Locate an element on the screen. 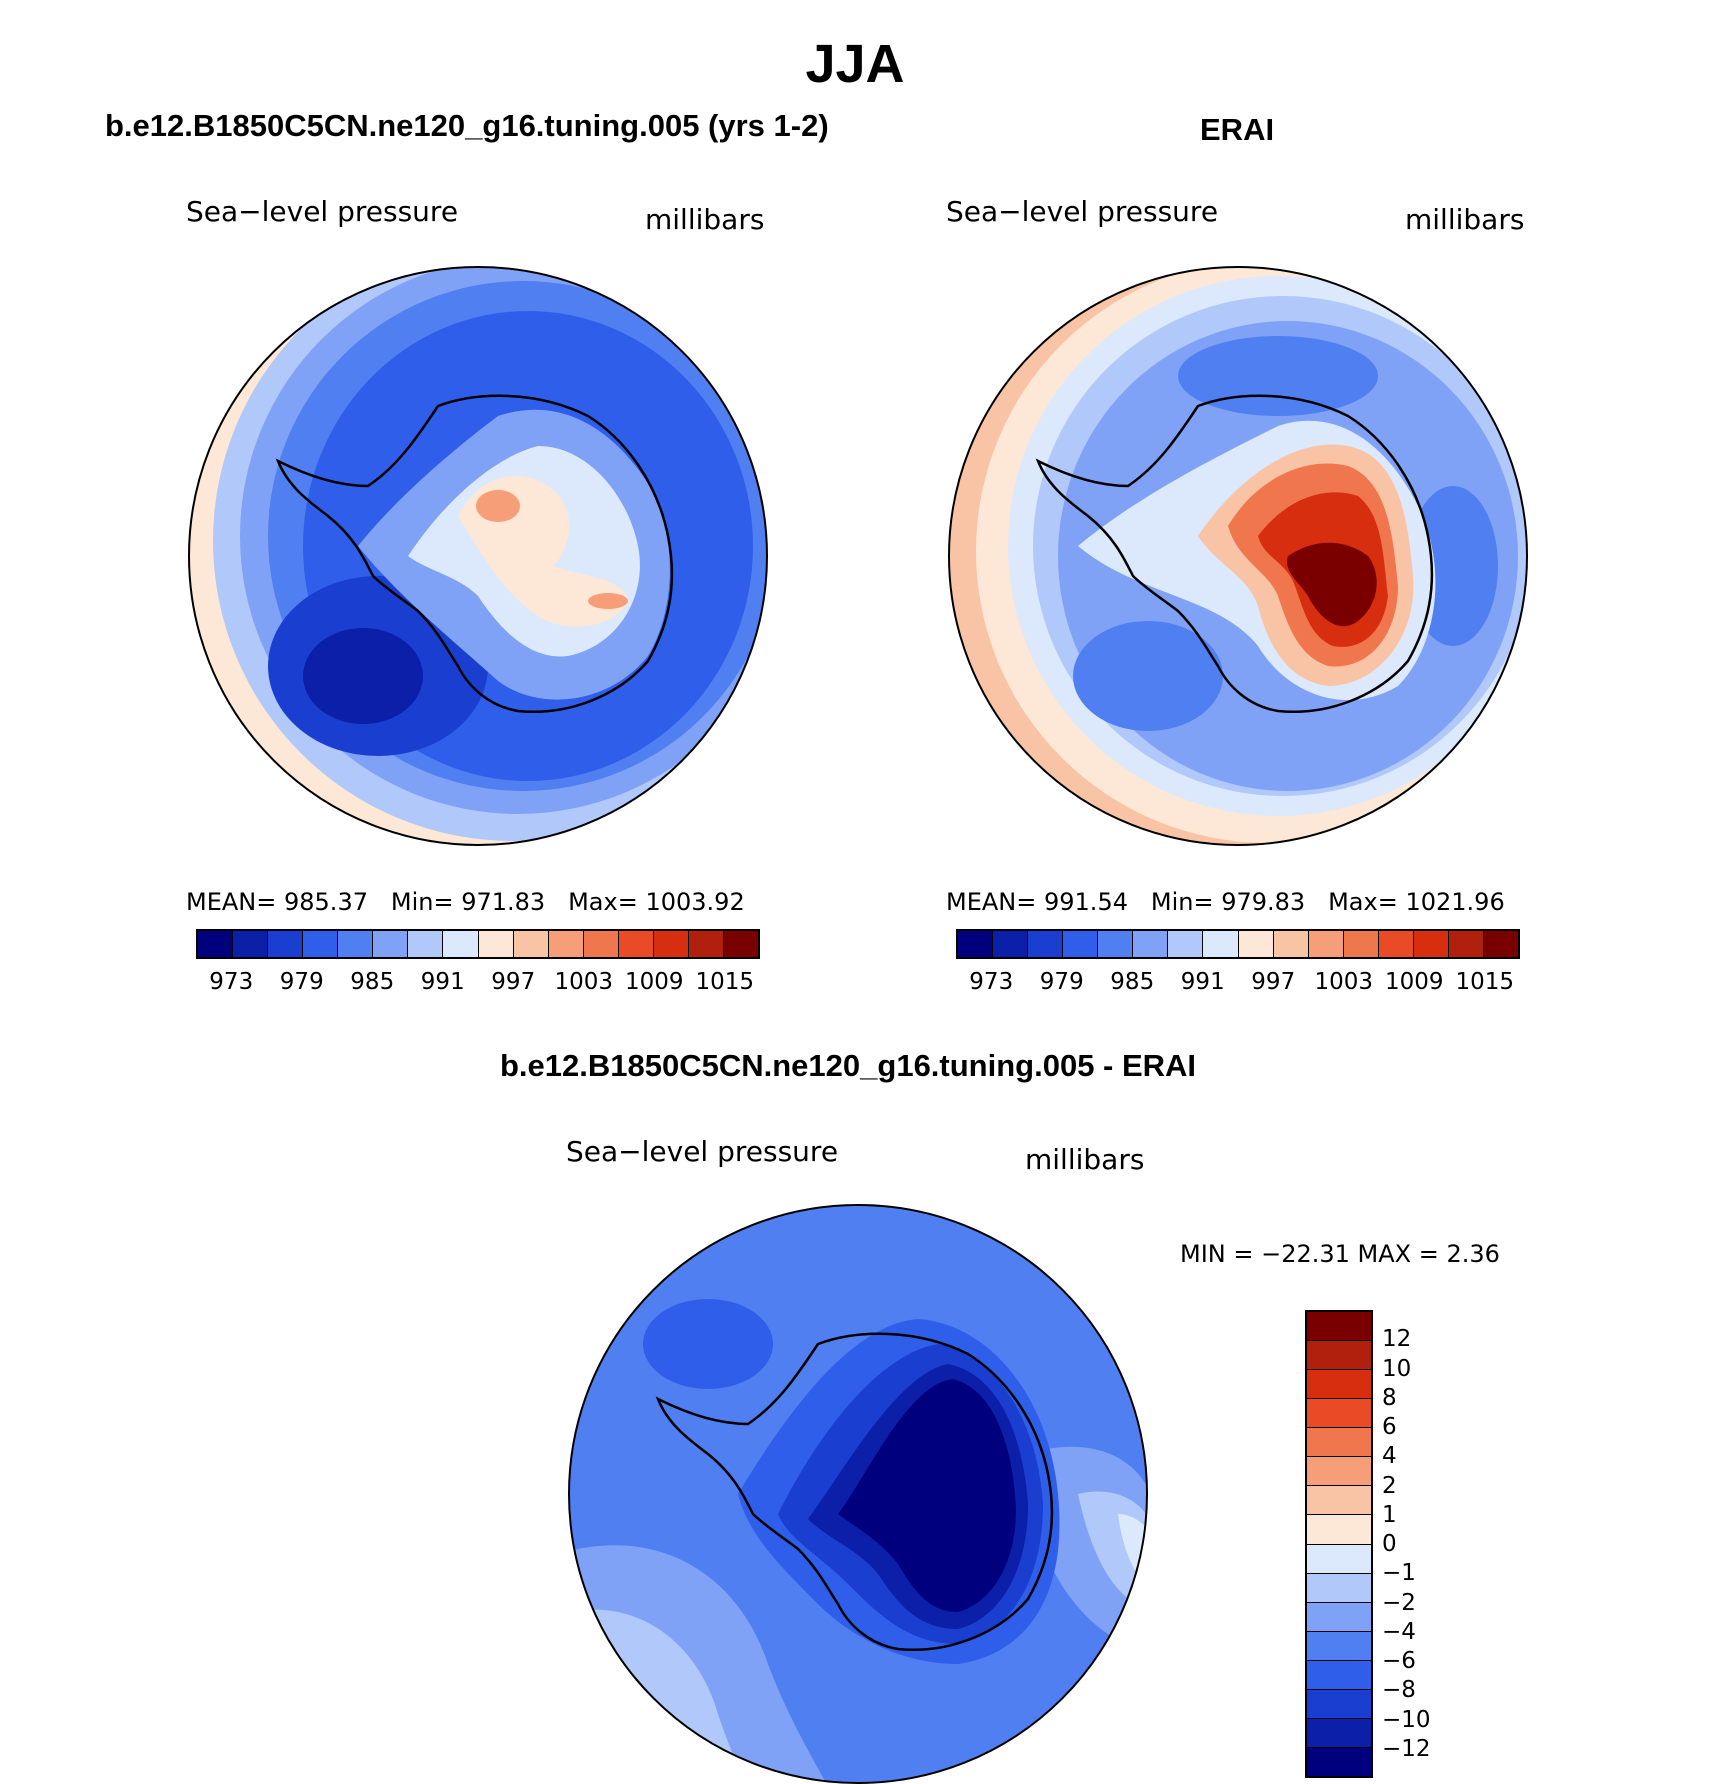  panel2-stats: MEAN= 991.54 Min= 979.83 Max= 1021.96 is located at coordinates (1225, 902).